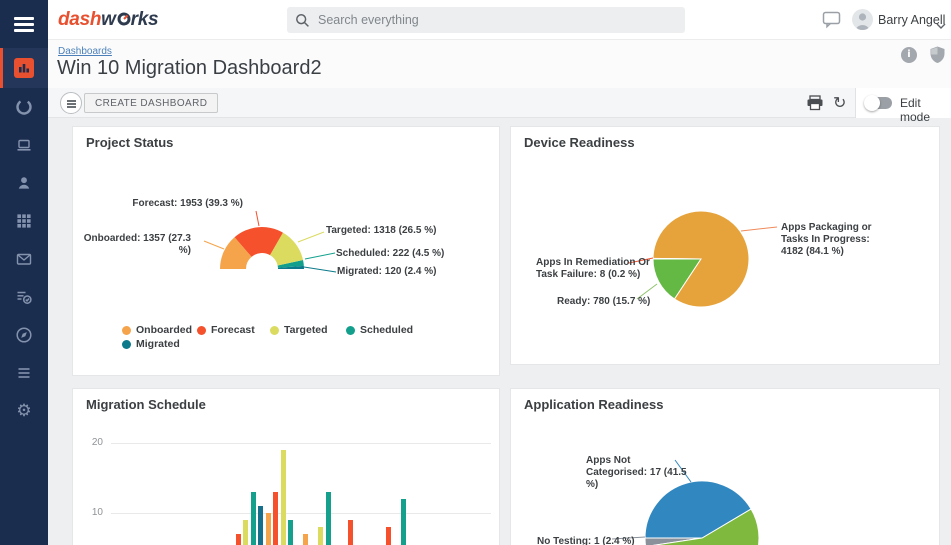 The height and width of the screenshot is (545, 951). I want to click on list-icon, so click(24, 373).